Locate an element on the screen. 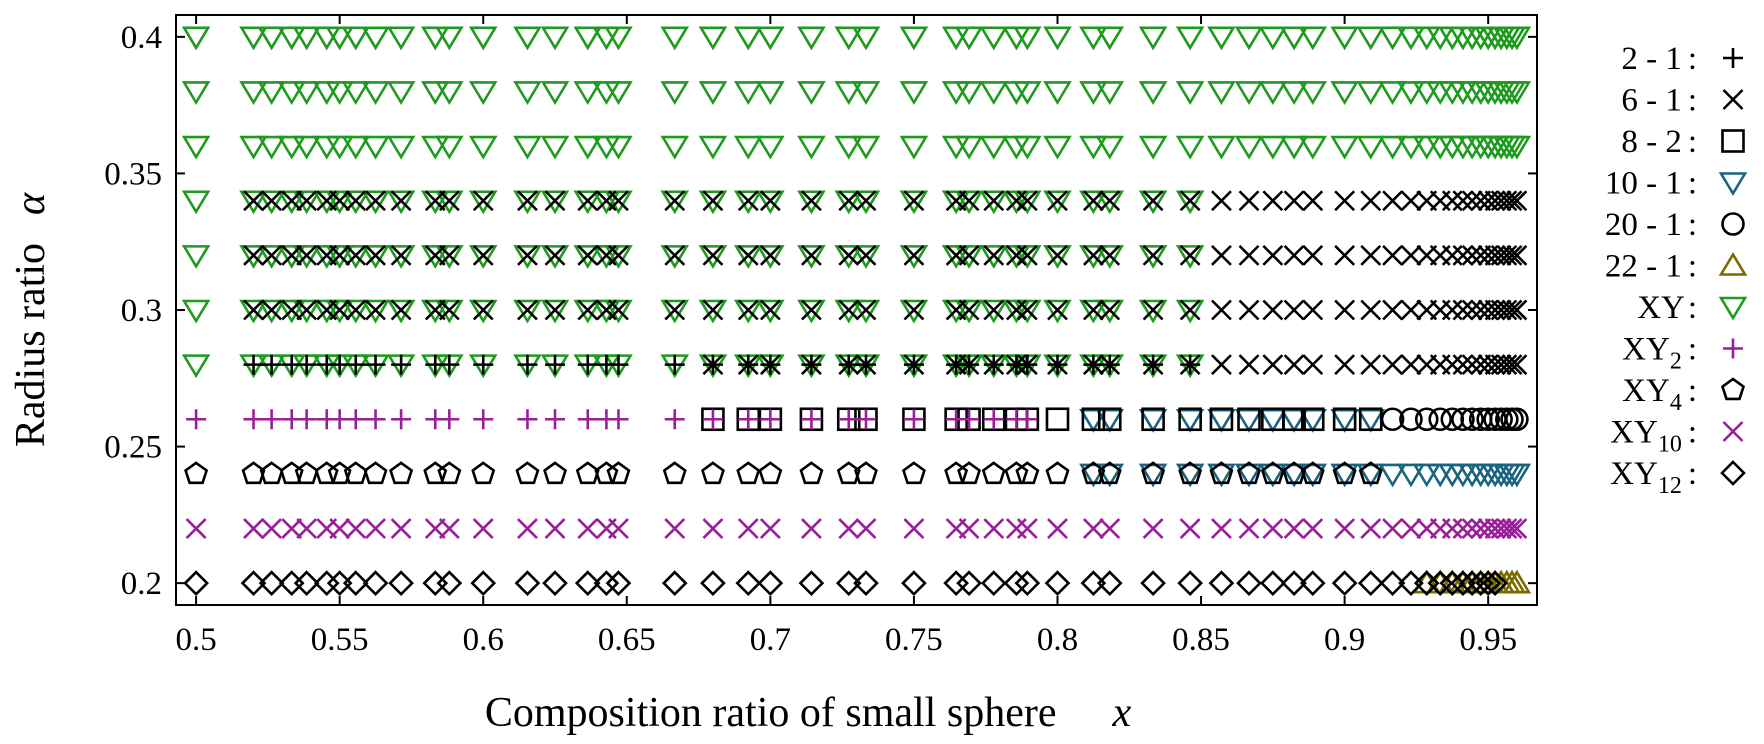 Image resolution: width=1764 pixels, height=744 pixels. legend-name: XY is located at coordinates (1634, 433).